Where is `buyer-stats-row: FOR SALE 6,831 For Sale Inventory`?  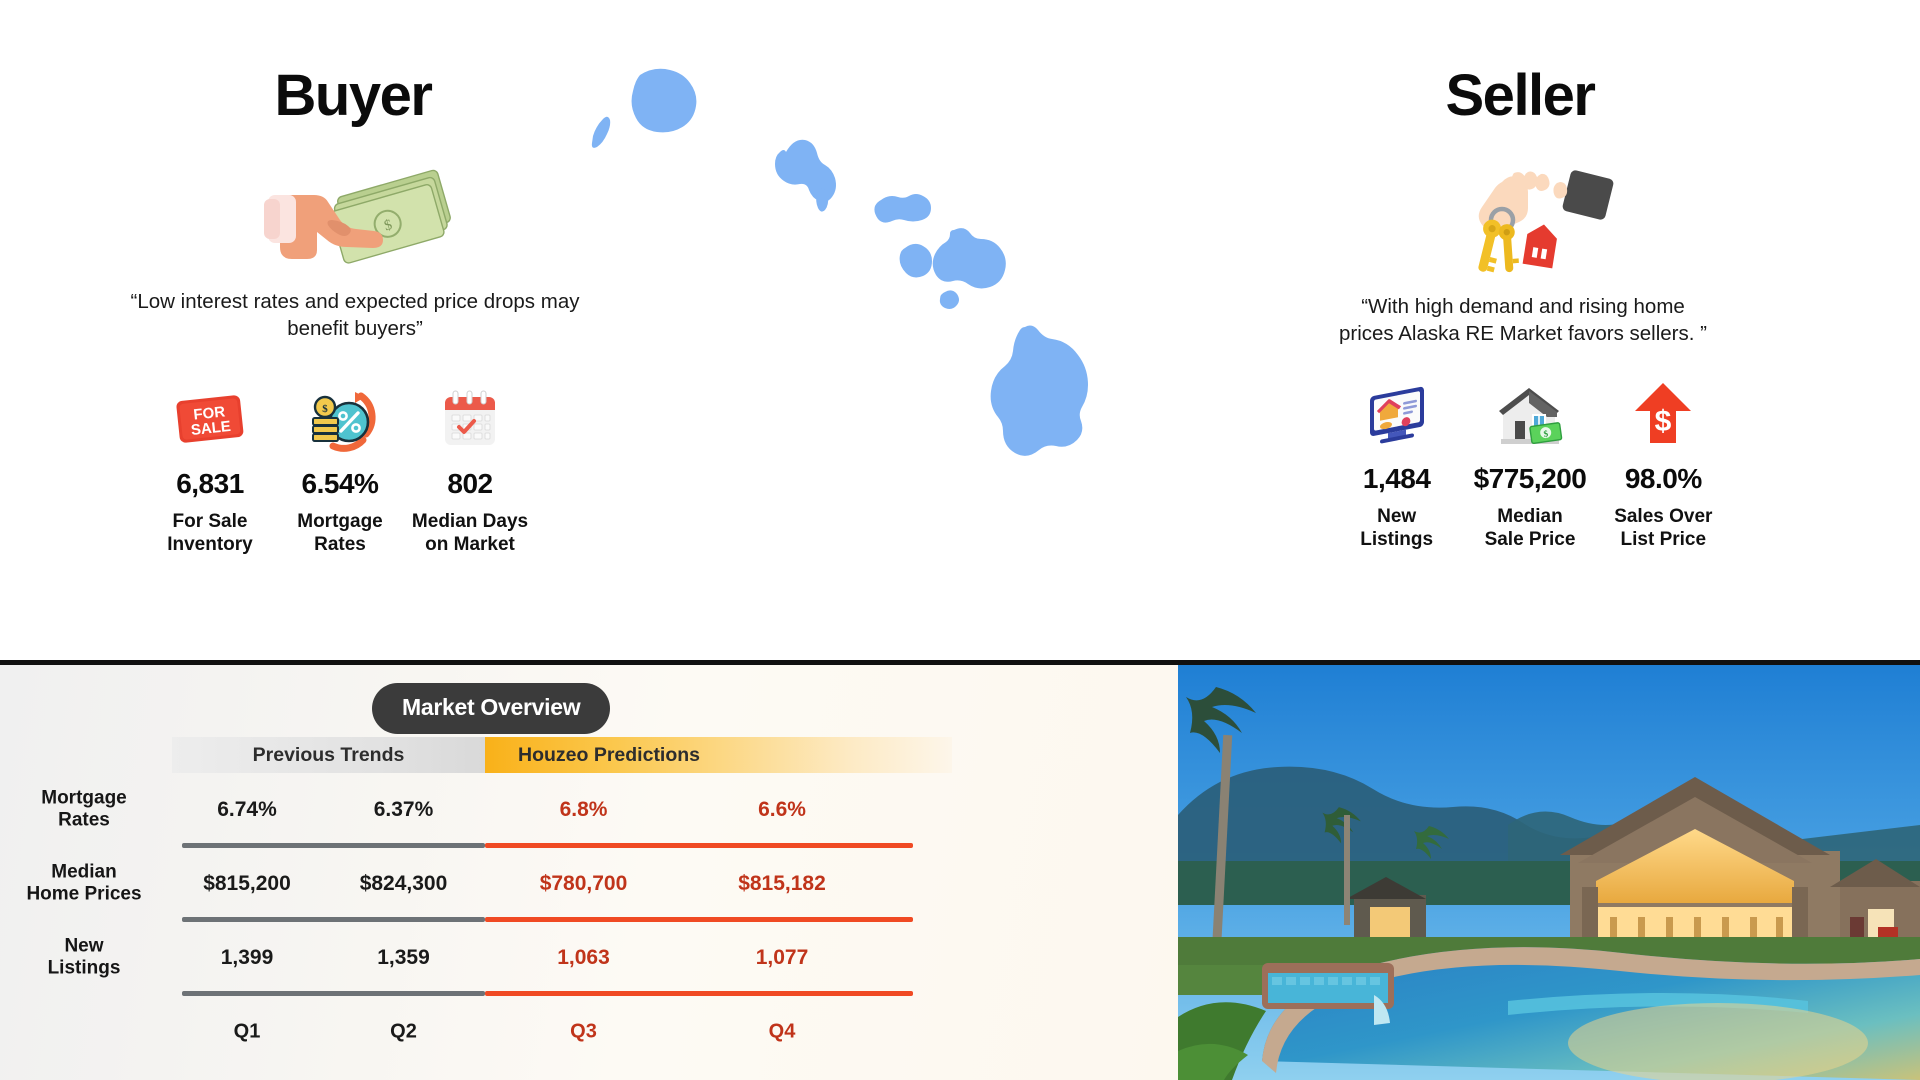 buyer-stats-row: FOR SALE 6,831 For Sale Inventory is located at coordinates (340, 468).